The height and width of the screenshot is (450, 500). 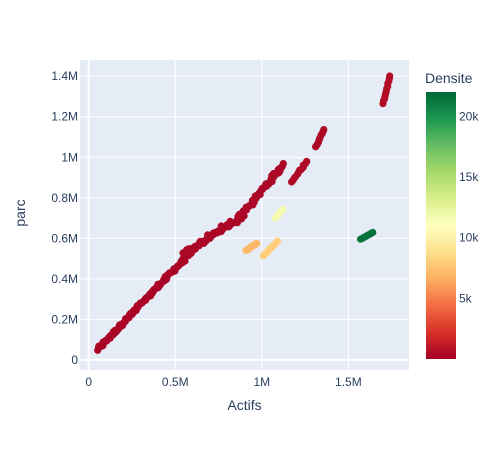 What do you see at coordinates (469, 116) in the screenshot?
I see `colorbar-tick-label: 20k` at bounding box center [469, 116].